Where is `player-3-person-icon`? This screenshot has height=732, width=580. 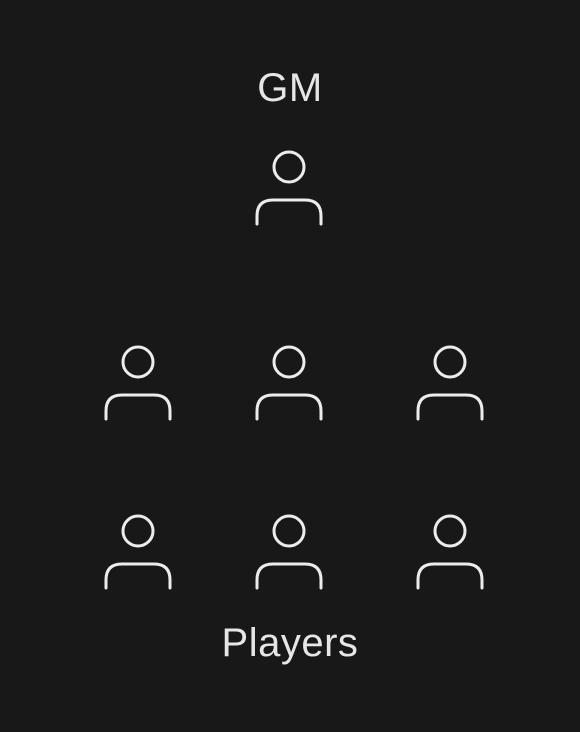
player-3-person-icon is located at coordinates (450, 381).